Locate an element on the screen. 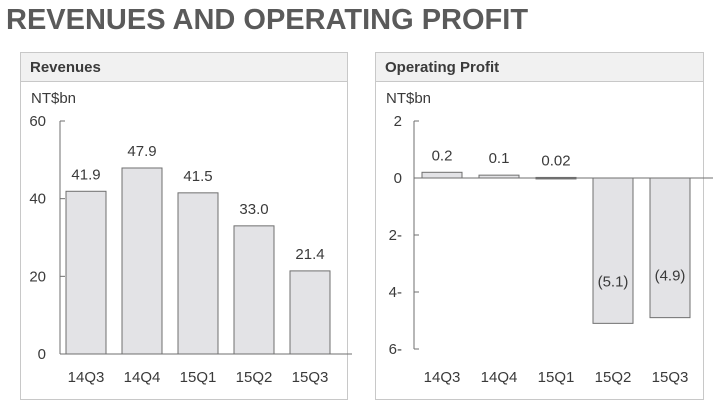 The image size is (722, 406). y-tick-label: 60 is located at coordinates (37, 121).